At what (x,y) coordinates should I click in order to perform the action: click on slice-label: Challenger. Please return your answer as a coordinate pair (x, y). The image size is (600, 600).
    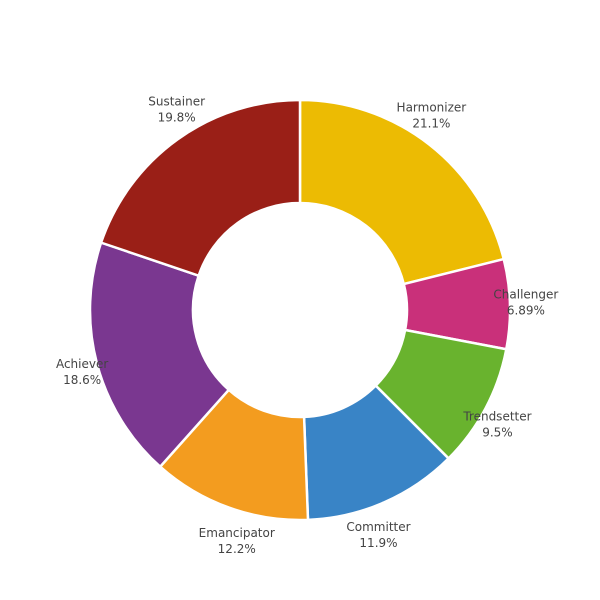
    Looking at the image, I should click on (525, 295).